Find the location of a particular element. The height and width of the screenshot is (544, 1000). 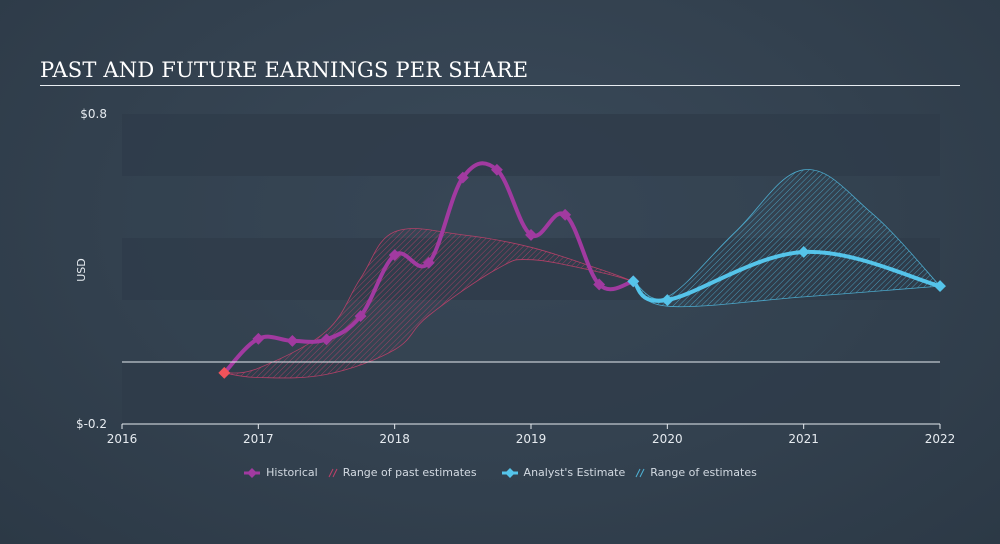

past-range-lower is located at coordinates (429, 319).